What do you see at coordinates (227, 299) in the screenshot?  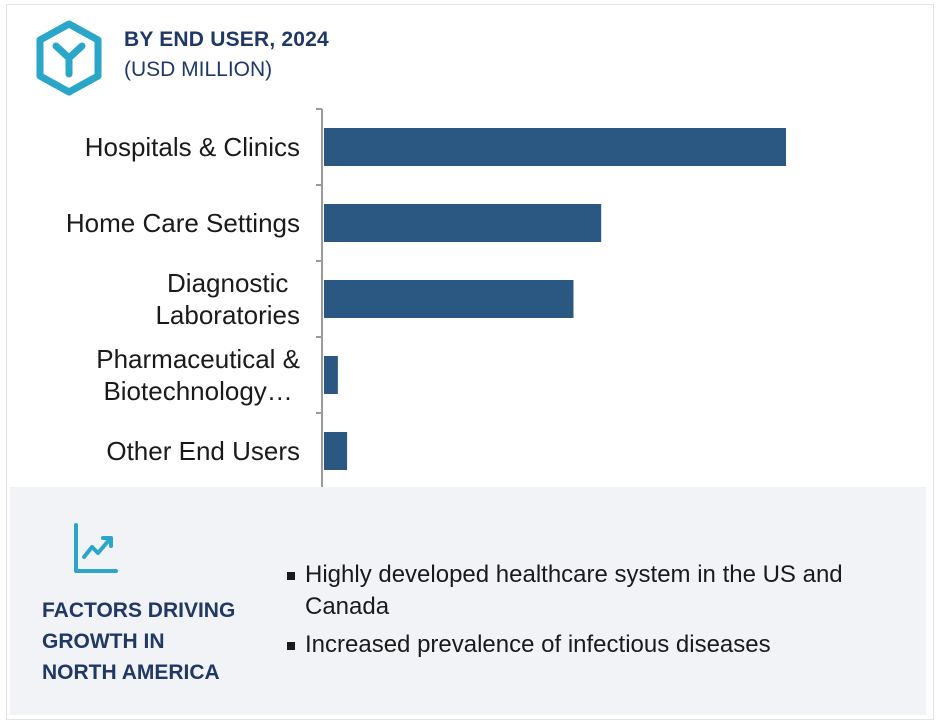 I see `category-label: Diagnostic Laboratories` at bounding box center [227, 299].